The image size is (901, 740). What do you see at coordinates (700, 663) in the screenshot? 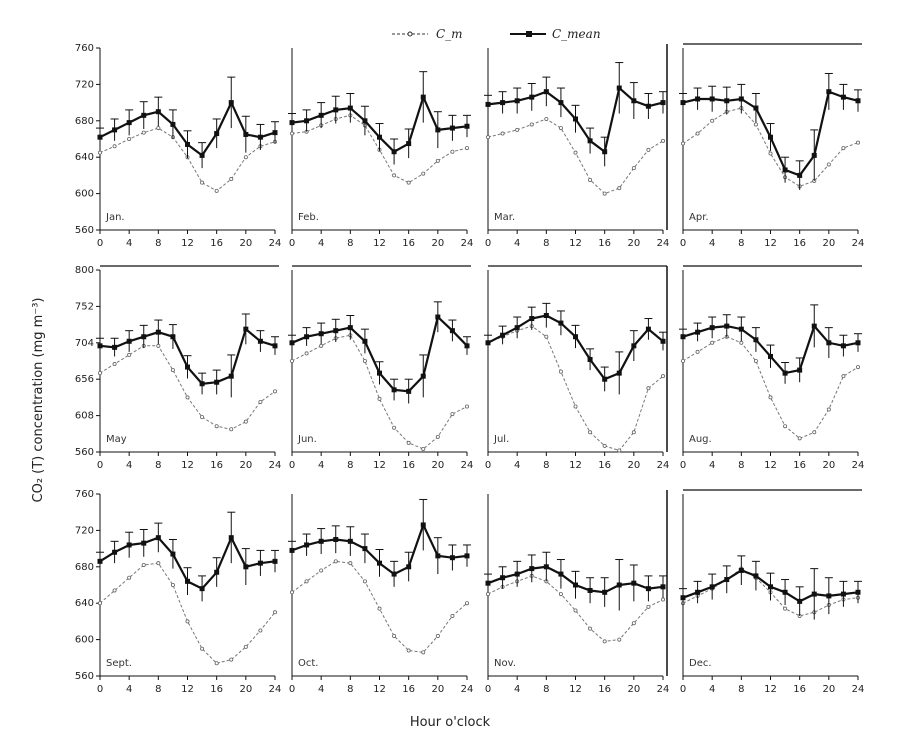
I see `month-label: Dec.` at bounding box center [700, 663].